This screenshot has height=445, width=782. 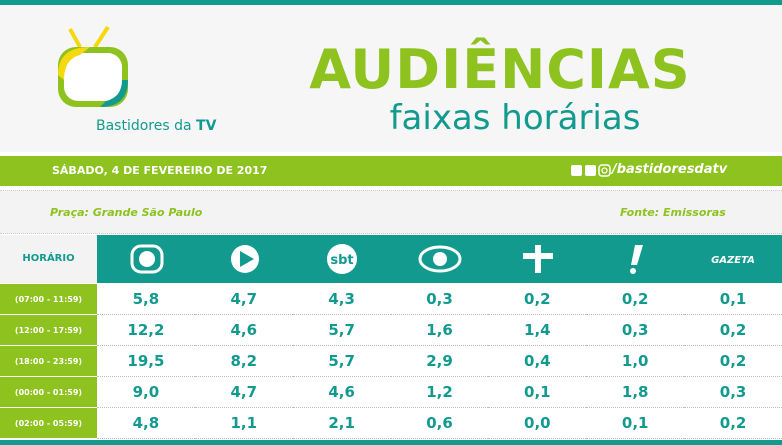 What do you see at coordinates (341, 299) in the screenshot?
I see `rating: 4,3` at bounding box center [341, 299].